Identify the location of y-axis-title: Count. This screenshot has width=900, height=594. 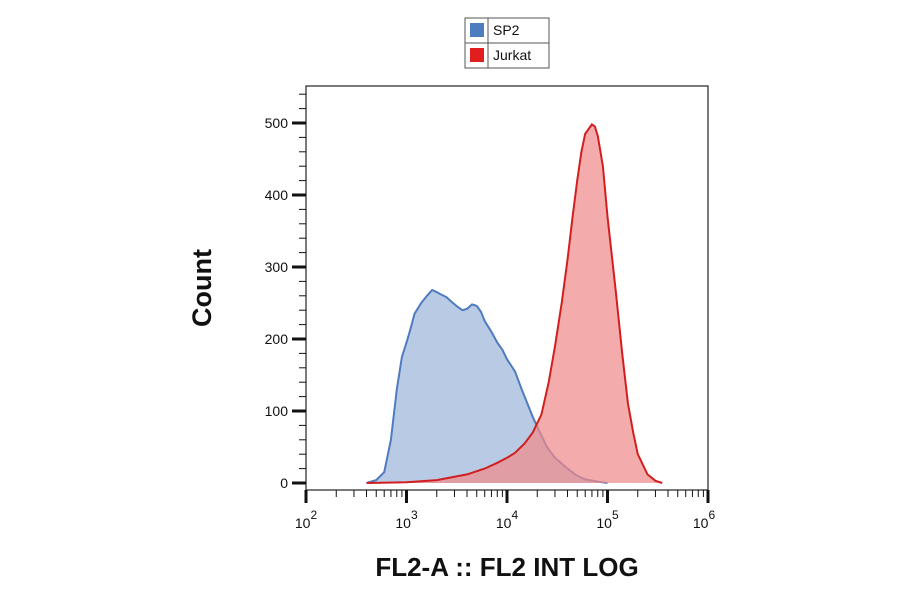
(202, 288).